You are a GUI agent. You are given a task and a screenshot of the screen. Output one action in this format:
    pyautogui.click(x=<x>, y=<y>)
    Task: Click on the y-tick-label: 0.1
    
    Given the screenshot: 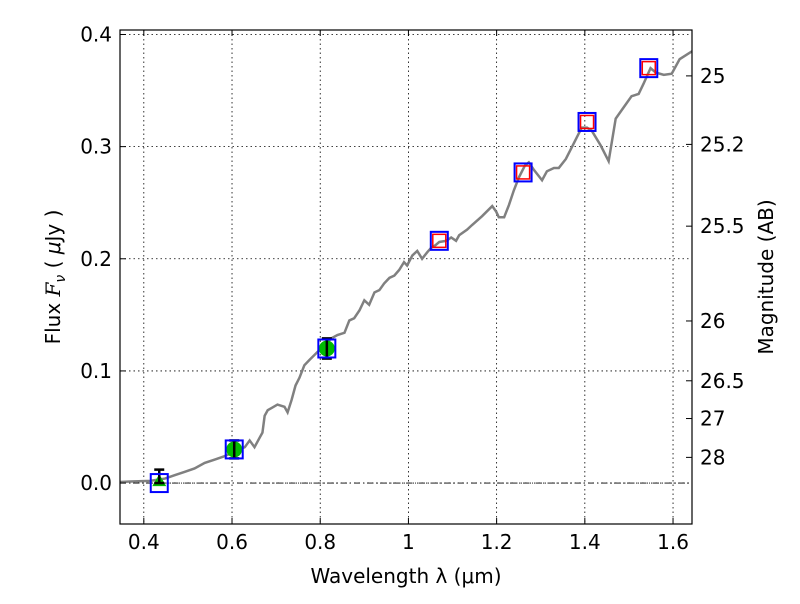 What is the action you would take?
    pyautogui.click(x=96, y=371)
    